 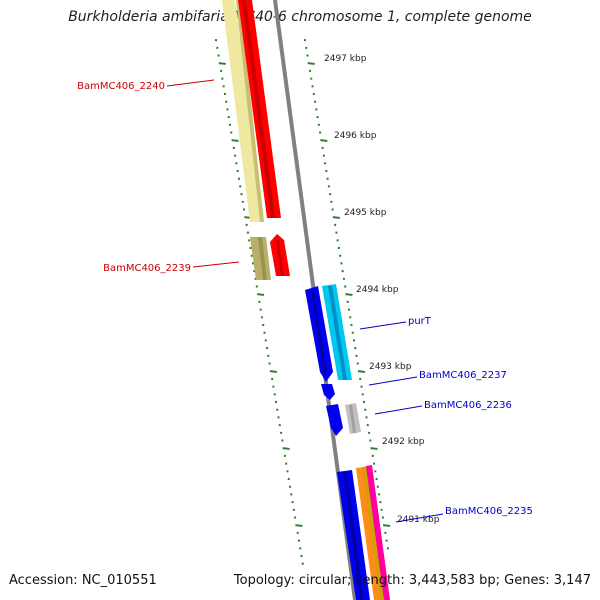 What do you see at coordinates (147, 268) in the screenshot?
I see `gene-label-2239: BamMC406_2239` at bounding box center [147, 268].